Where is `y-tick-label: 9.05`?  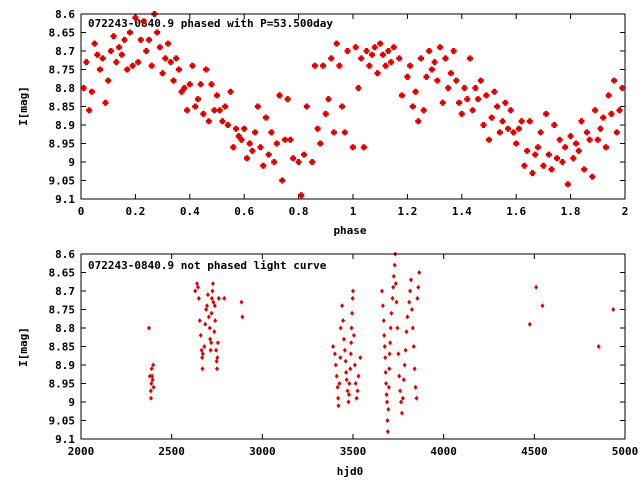 y-tick-label: 9.05 is located at coordinates (62, 181).